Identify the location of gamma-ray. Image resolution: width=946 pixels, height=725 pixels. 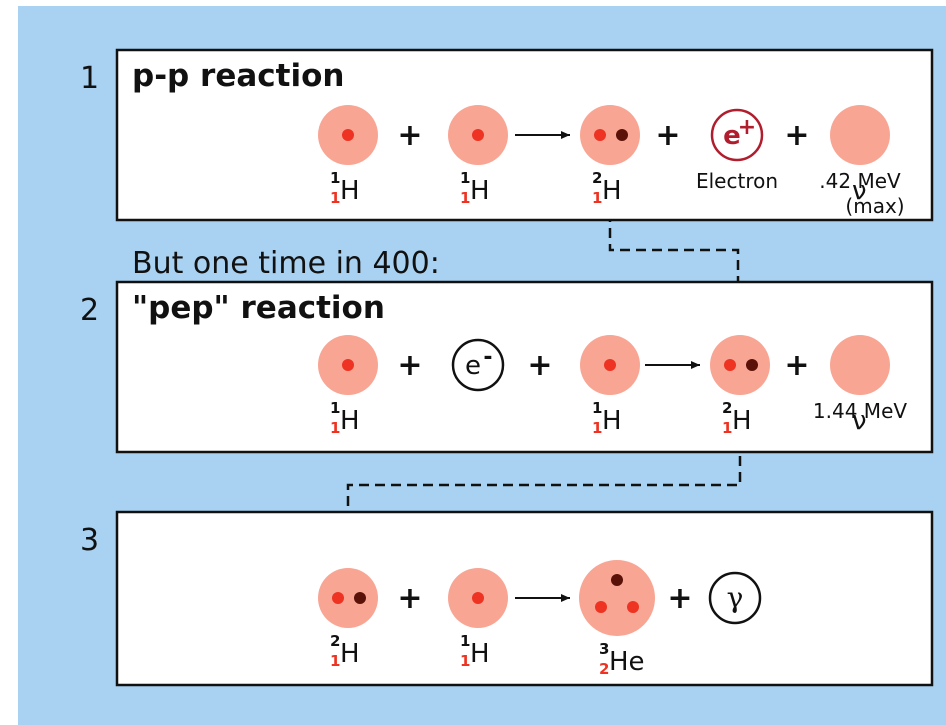
(735, 598).